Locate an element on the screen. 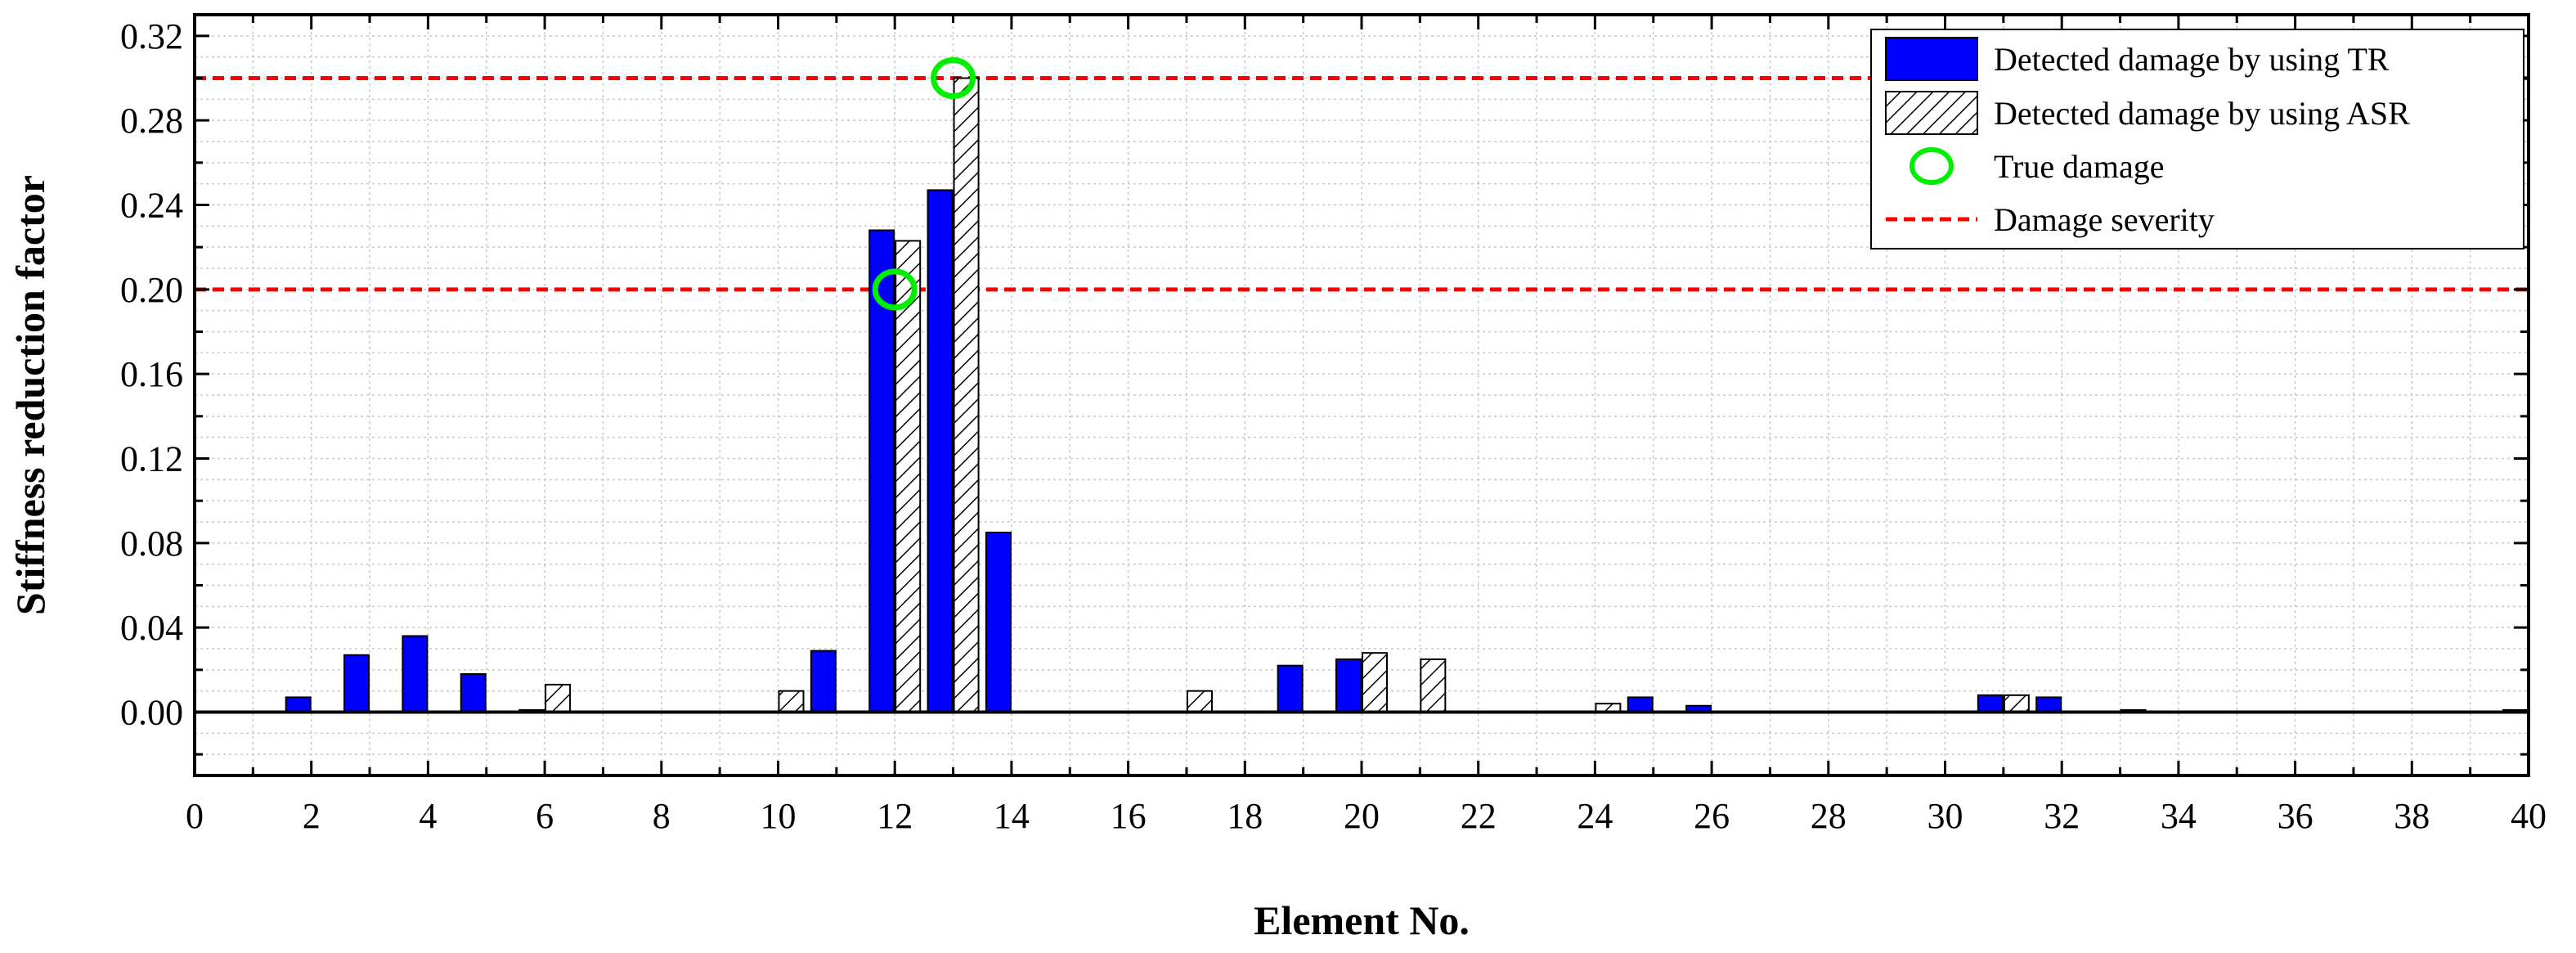 The height and width of the screenshot is (953, 2576). legend-label-tr: Detected damage by using TR is located at coordinates (2192, 59).